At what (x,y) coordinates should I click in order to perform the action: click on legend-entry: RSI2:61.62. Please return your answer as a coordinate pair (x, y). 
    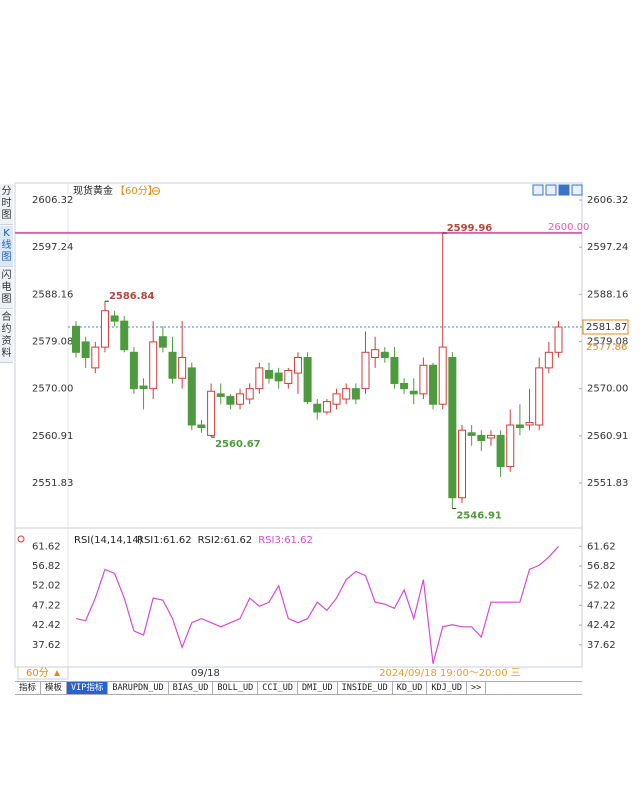
    Looking at the image, I should click on (225, 540).